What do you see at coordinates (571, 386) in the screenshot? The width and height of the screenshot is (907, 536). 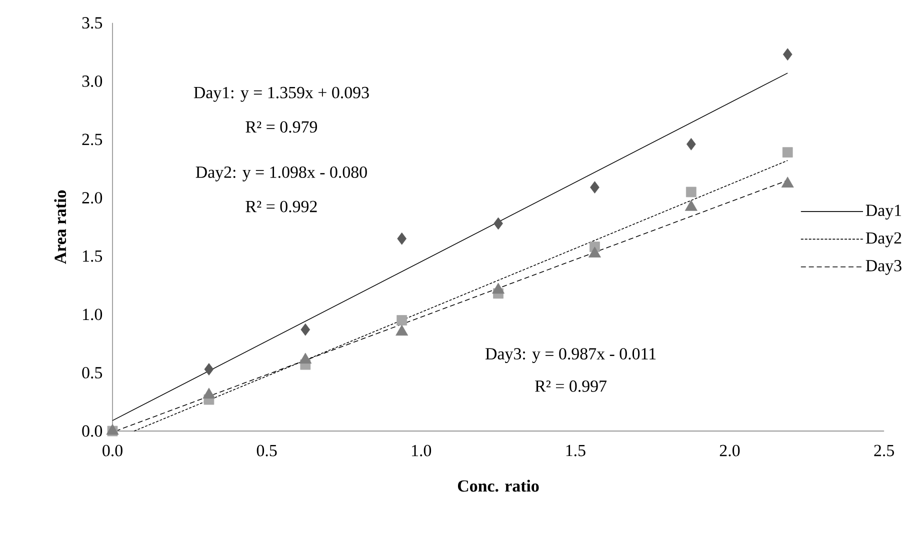 I see `annotation: R² = 0.997` at bounding box center [571, 386].